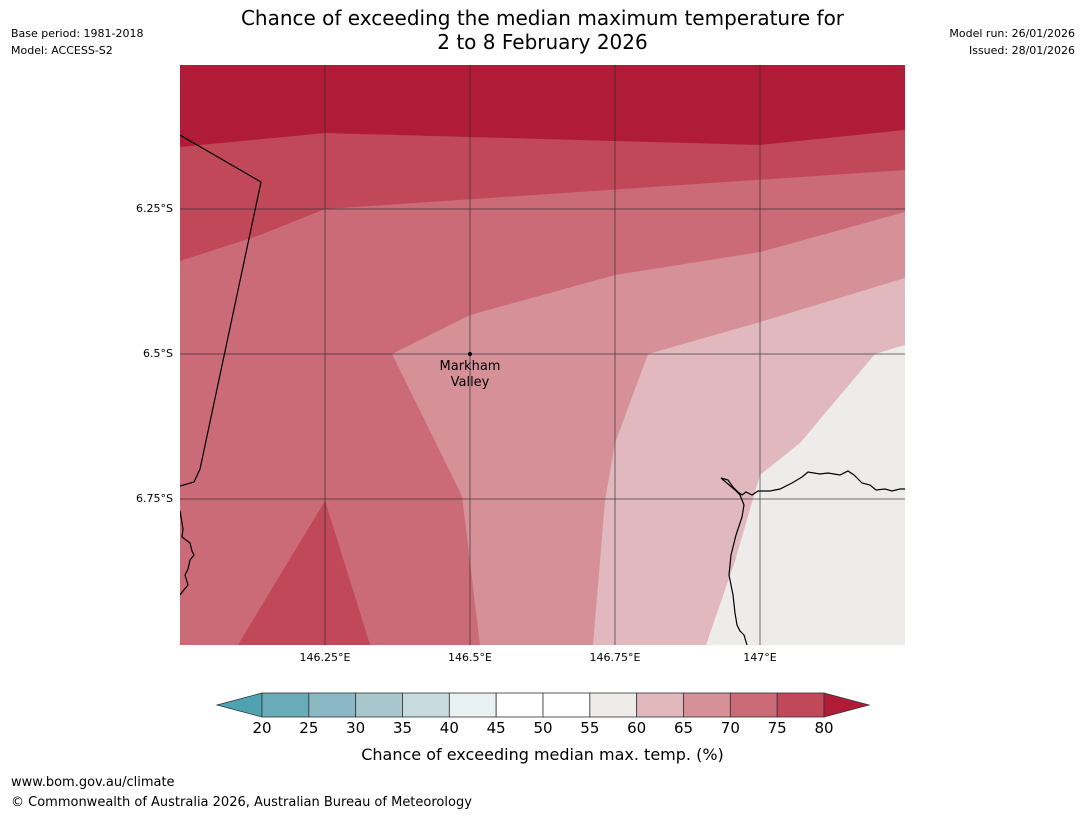 The height and width of the screenshot is (816, 1085). What do you see at coordinates (77, 42) in the screenshot?
I see `meta-left: Base period: 1981-2018 Model: ACCESS-S2` at bounding box center [77, 42].